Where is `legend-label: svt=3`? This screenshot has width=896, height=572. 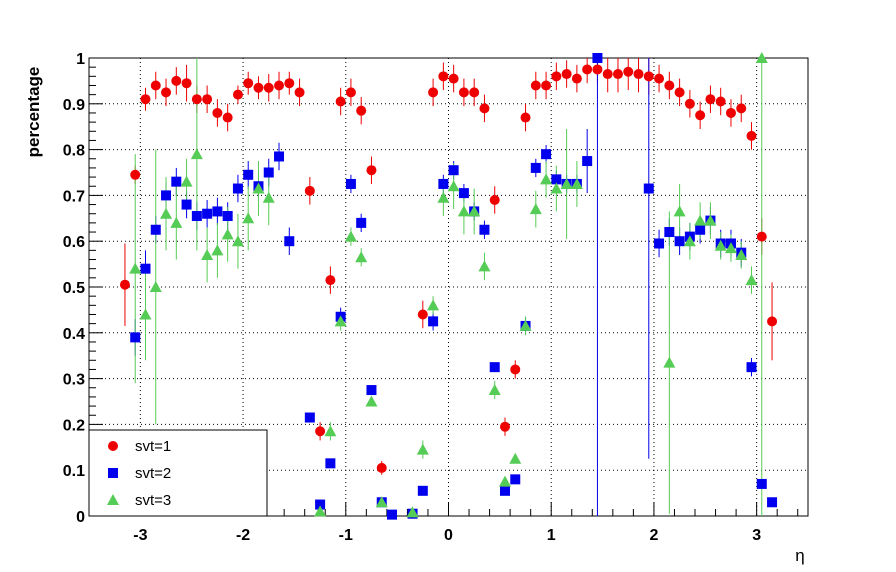
legend-label: svt=3 is located at coordinates (153, 500).